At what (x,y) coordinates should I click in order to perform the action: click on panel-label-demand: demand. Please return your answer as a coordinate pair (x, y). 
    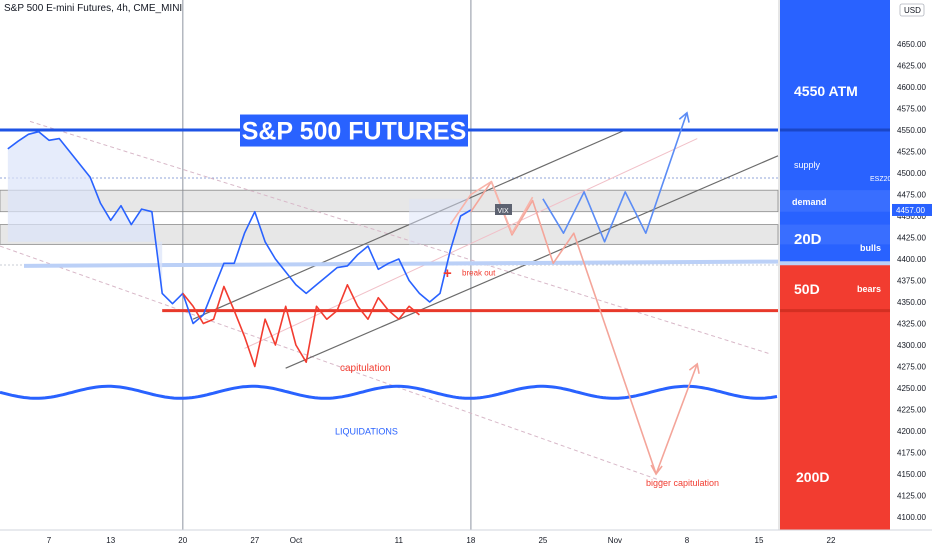
    Looking at the image, I should click on (809, 202).